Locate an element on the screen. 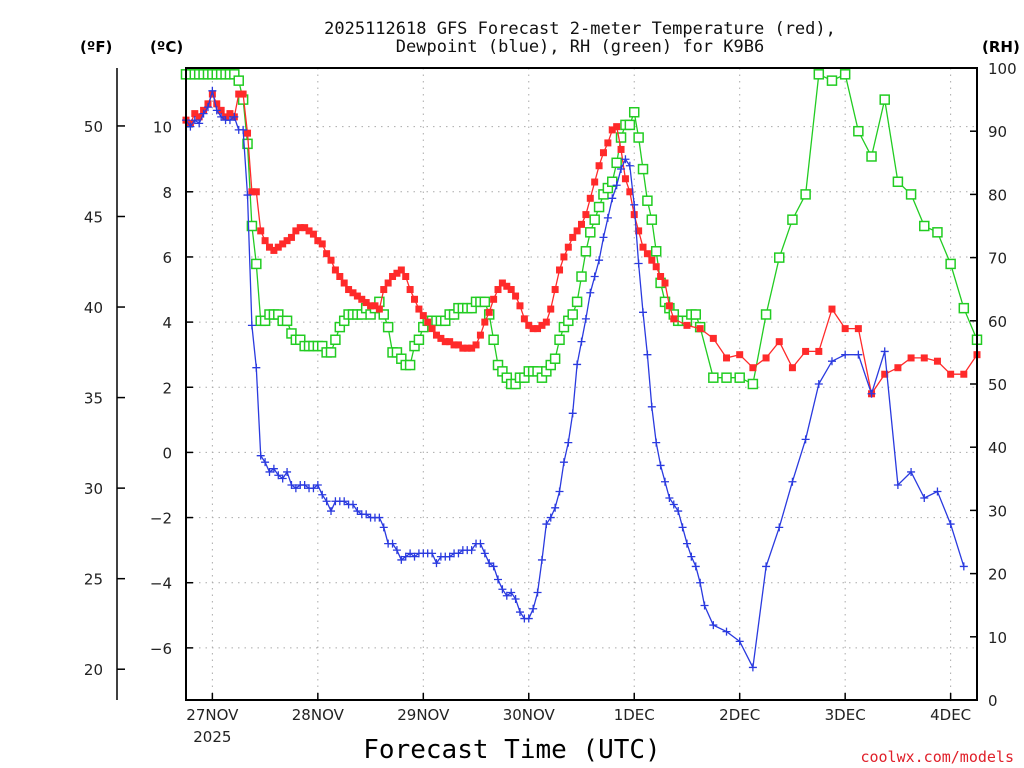 The height and width of the screenshot is (768, 1024). fahrenheit-tick-label: 35 is located at coordinates (93, 399).